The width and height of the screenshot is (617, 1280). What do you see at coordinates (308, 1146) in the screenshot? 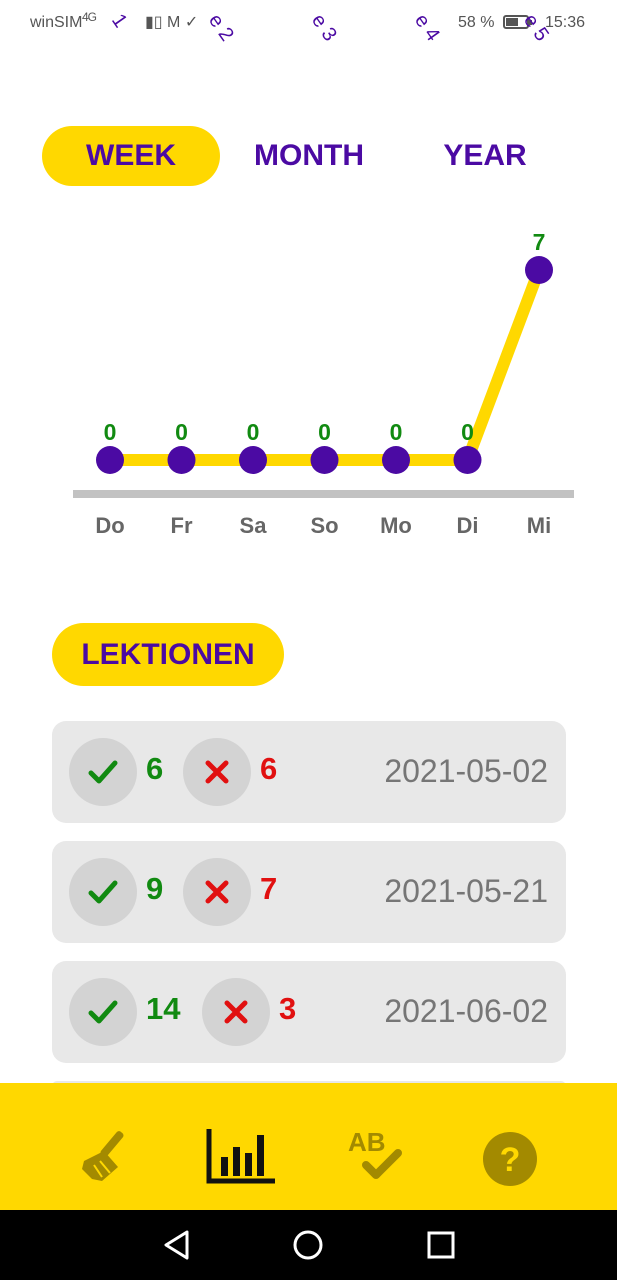
I see `bottom-navigation: AB ?` at bounding box center [308, 1146].